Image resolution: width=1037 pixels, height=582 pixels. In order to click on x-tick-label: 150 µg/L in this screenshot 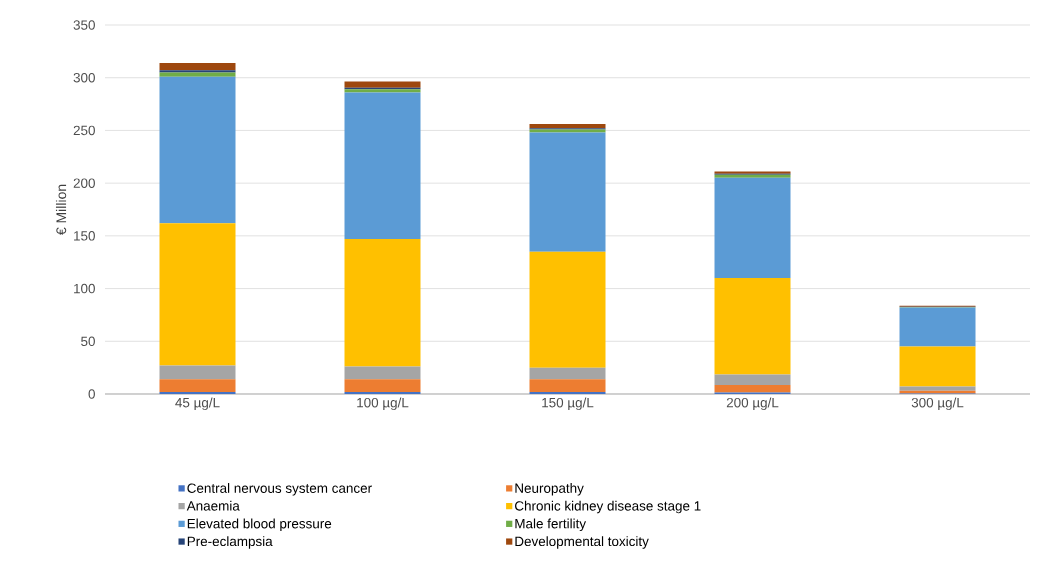, I will do `click(568, 404)`.